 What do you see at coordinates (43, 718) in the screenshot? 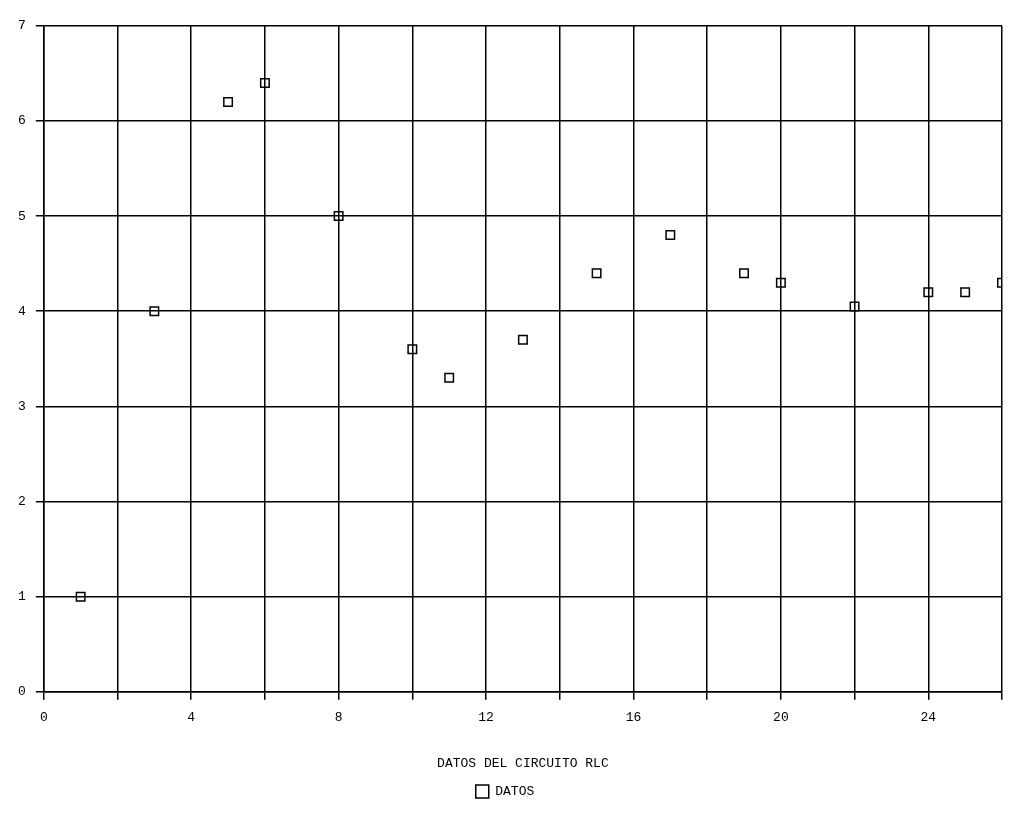
I see `x-tick-label: 0` at bounding box center [43, 718].